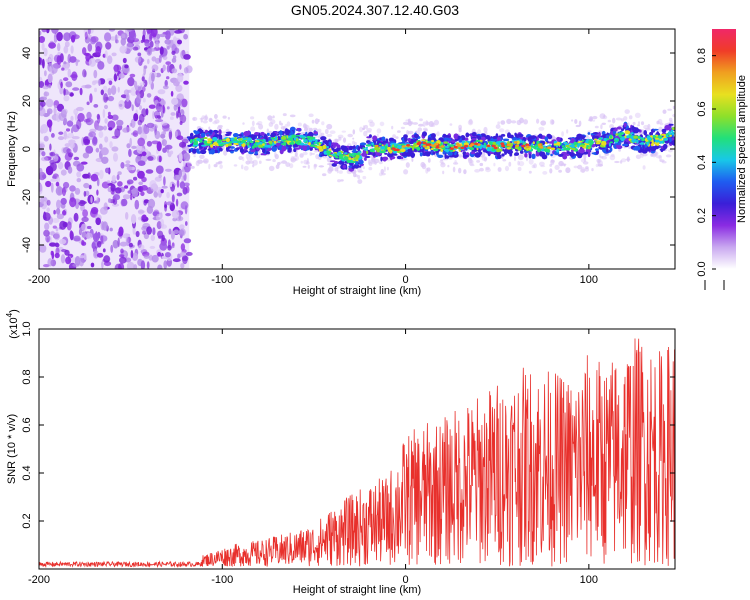  Describe the element at coordinates (27, 328) in the screenshot. I see `snr-ytick-label: 1.0` at that location.